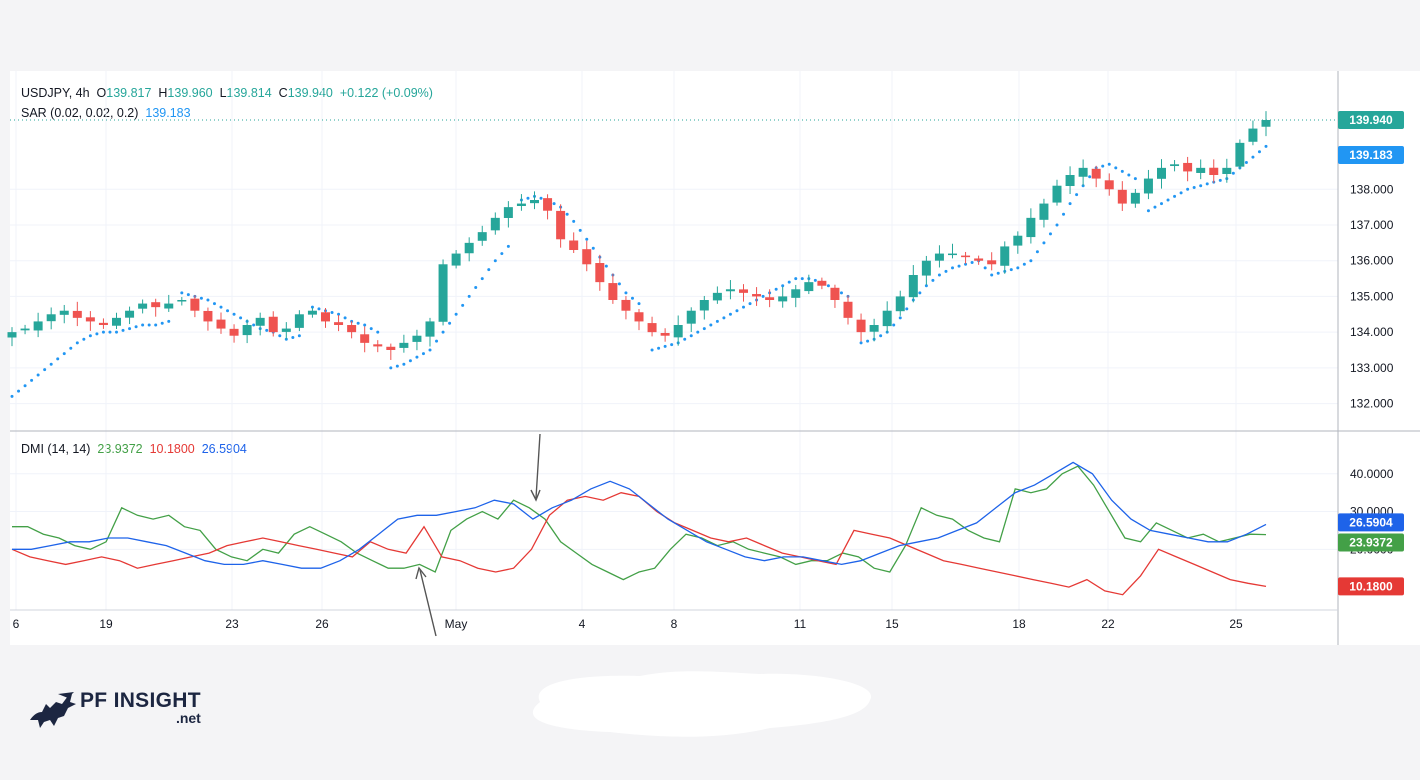  What do you see at coordinates (582, 624) in the screenshot?
I see `time-tick-label: 4` at bounding box center [582, 624].